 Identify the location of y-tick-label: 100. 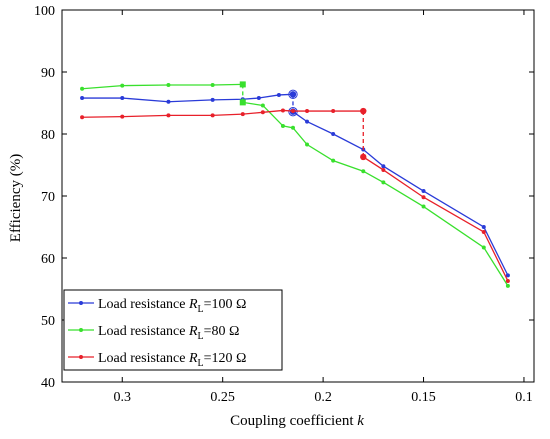
(44, 11).